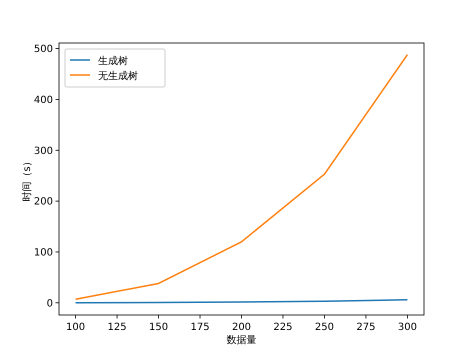 This screenshot has height=354, width=472. What do you see at coordinates (118, 76) in the screenshot?
I see `legend-label: 无生成树` at bounding box center [118, 76].